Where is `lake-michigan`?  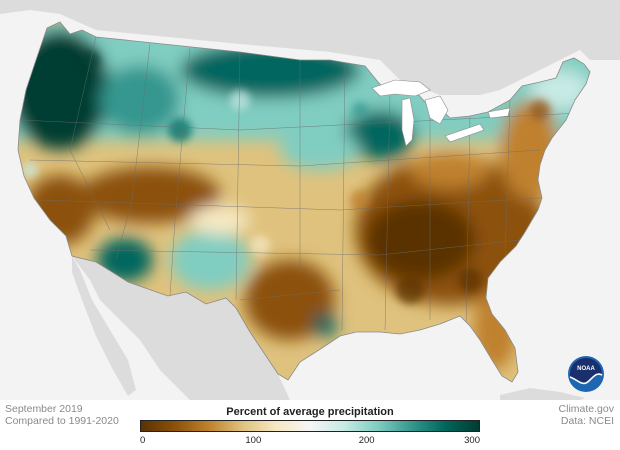
lake-michigan is located at coordinates (408, 122).